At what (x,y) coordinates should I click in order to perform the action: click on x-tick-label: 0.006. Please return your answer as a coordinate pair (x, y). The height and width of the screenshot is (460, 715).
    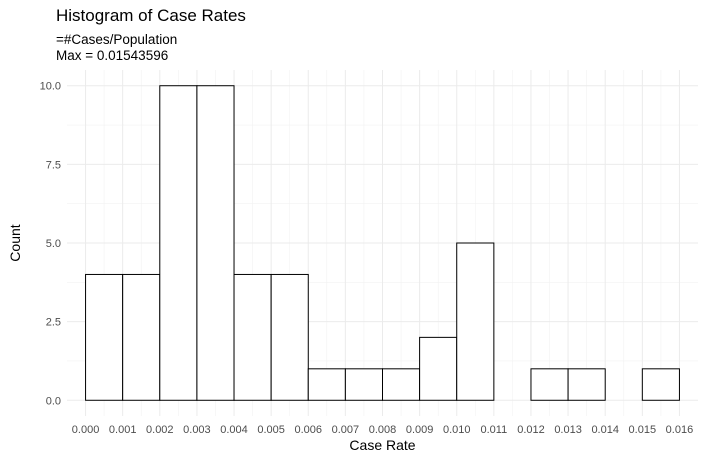
    Looking at the image, I should click on (308, 430).